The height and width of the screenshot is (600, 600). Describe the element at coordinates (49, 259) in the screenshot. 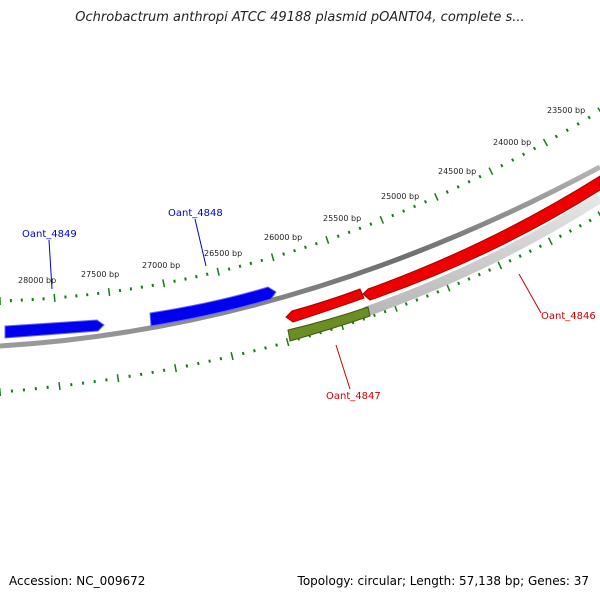

I see `gene-label-oant-4849: Oant_4849` at that location.